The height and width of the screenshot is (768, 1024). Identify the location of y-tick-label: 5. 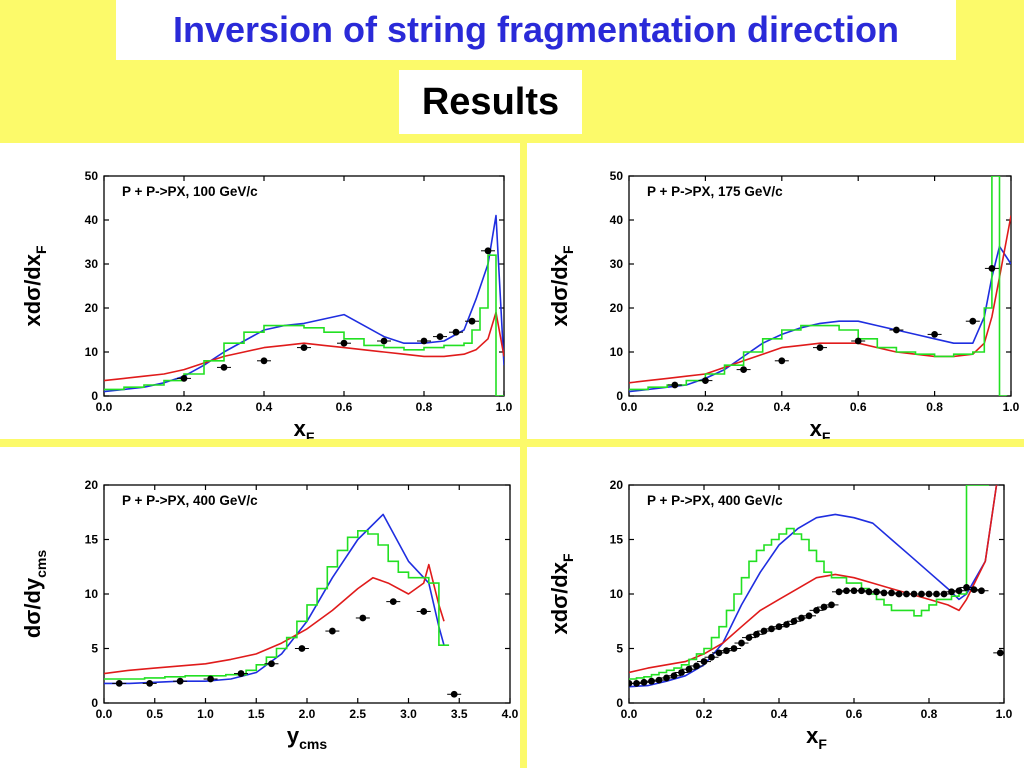
(619, 649).